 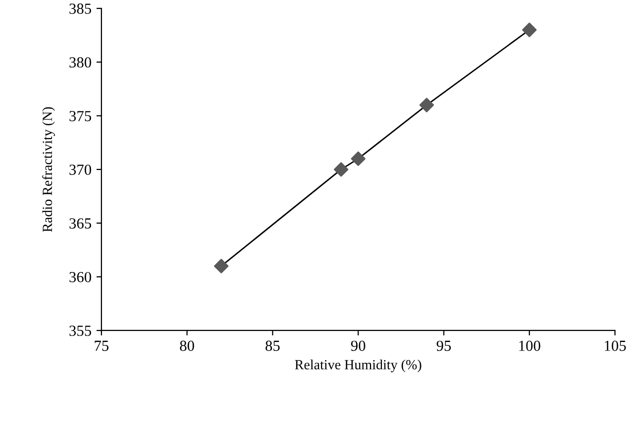 I want to click on x-tick-label: 95, so click(x=443, y=345).